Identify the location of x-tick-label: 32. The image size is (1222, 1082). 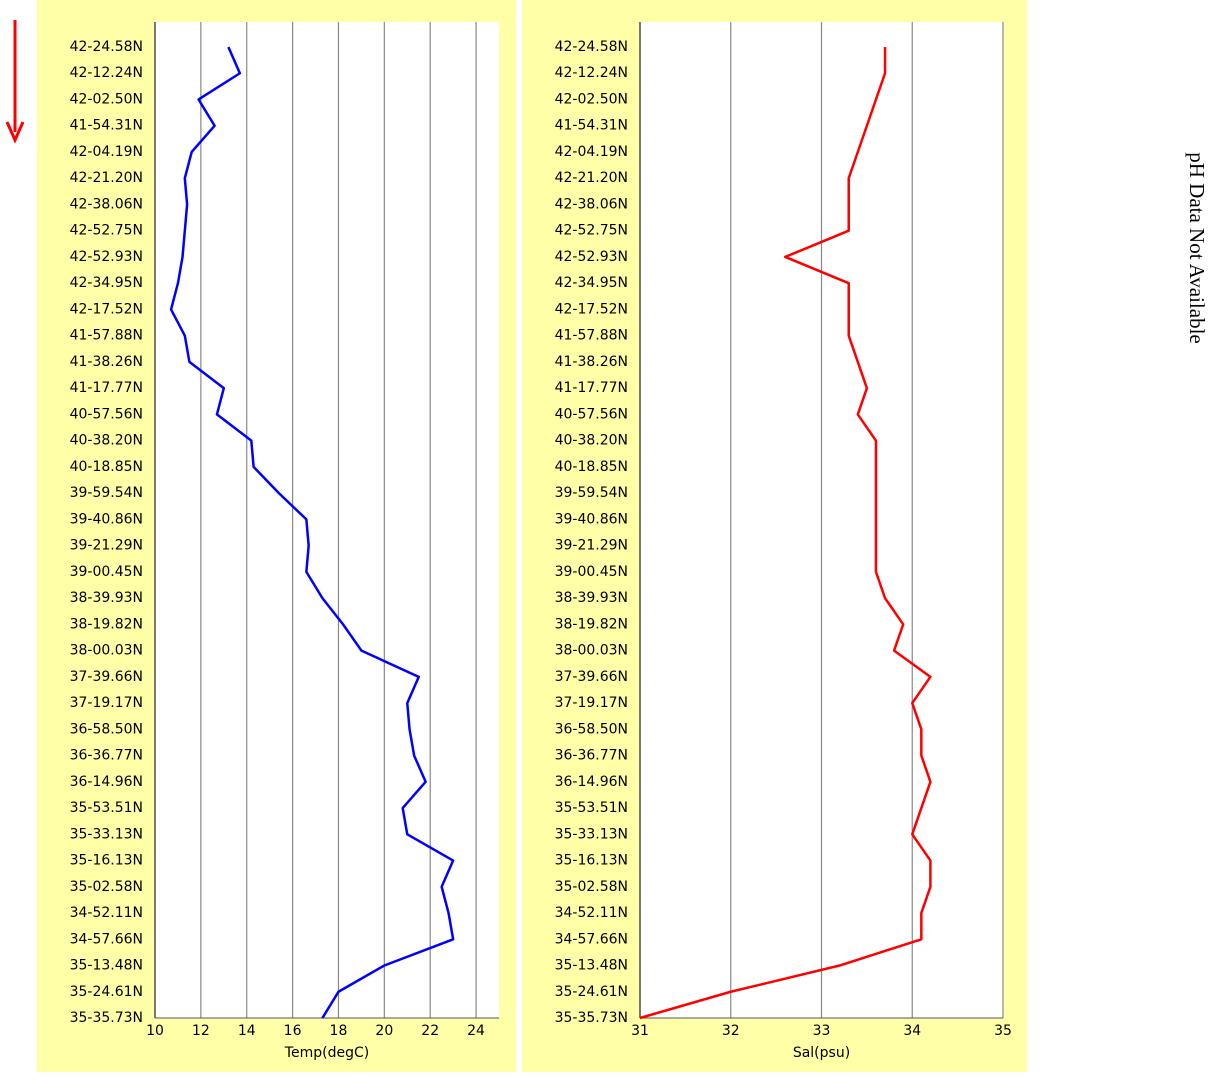
(731, 1031).